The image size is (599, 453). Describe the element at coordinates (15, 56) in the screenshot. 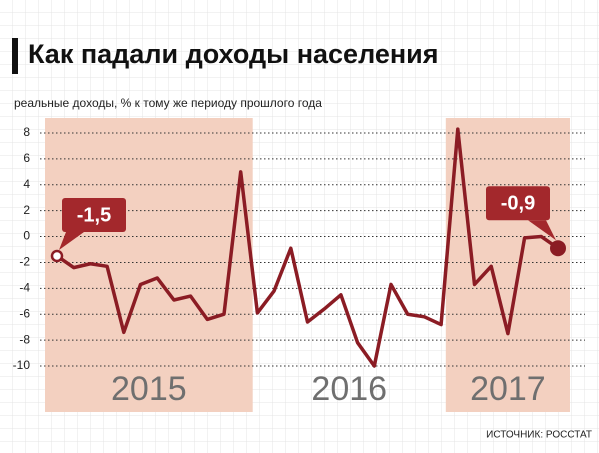

I see `title-bar` at that location.